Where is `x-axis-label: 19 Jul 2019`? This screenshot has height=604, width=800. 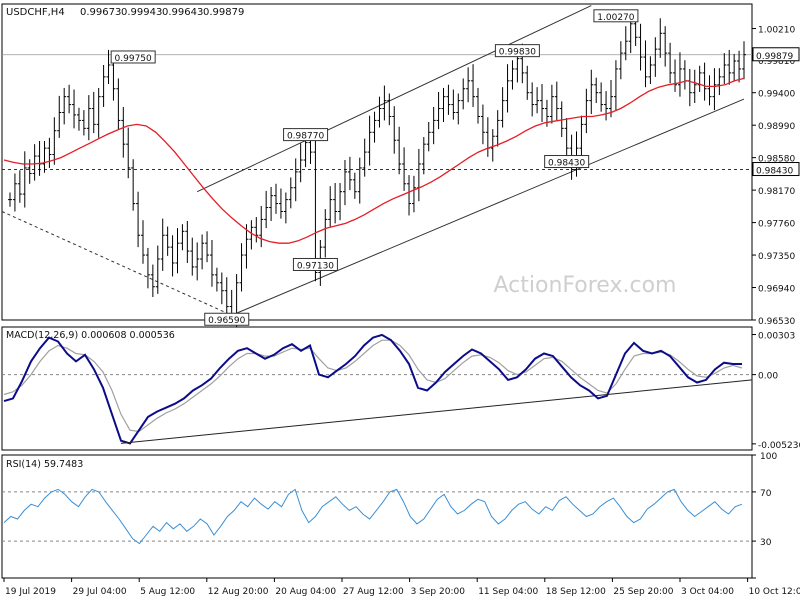
x-axis-label: 19 Jul 2019 is located at coordinates (30, 592).